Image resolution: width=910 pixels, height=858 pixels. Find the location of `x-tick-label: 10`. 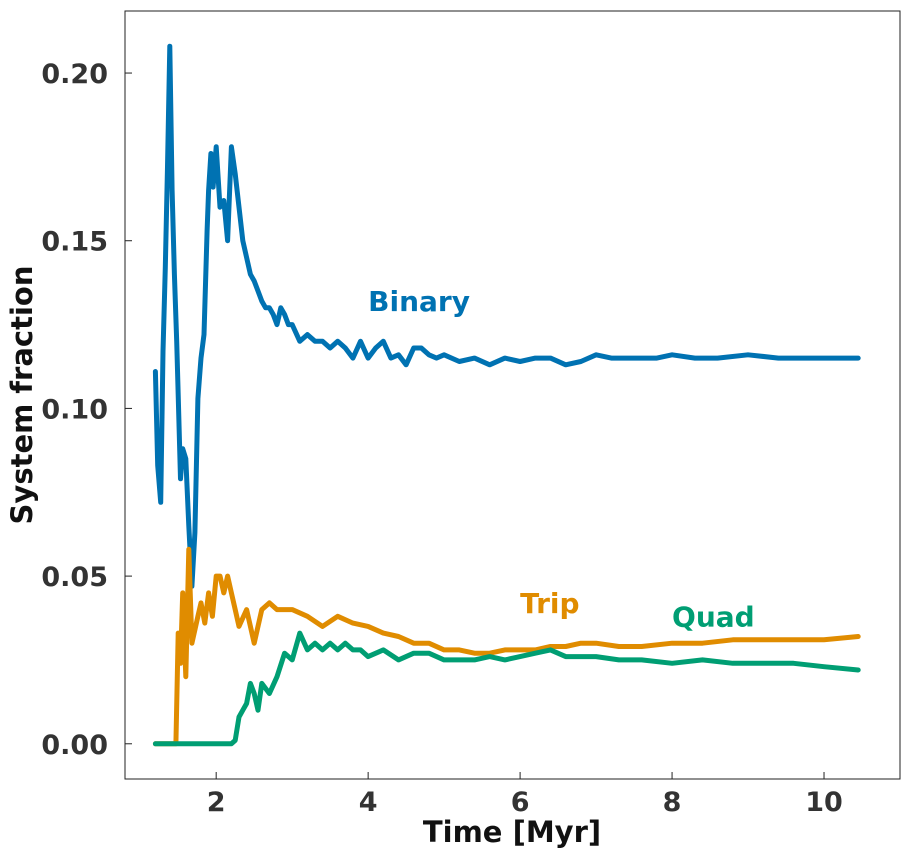

x-tick-label: 10 is located at coordinates (824, 802).